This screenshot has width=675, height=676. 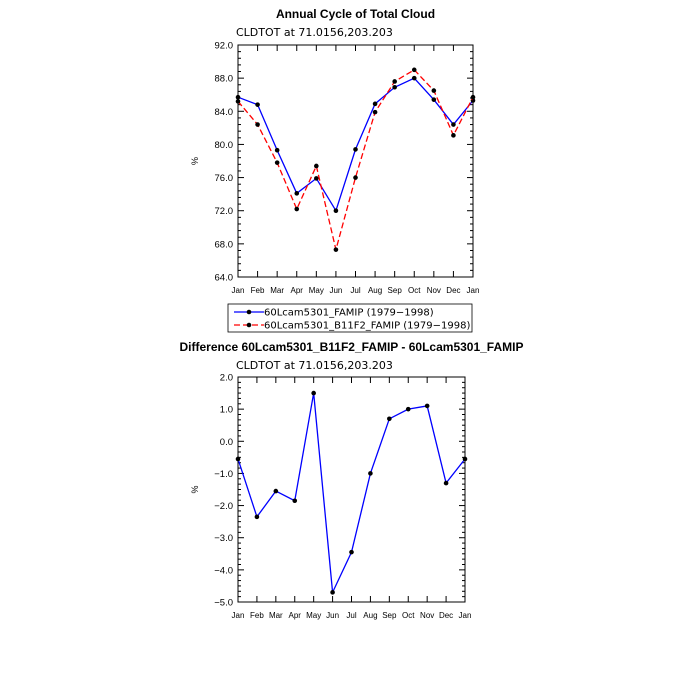 What do you see at coordinates (349, 313) in the screenshot?
I see `legend-entry: 60Lcam5301_FAMIP (1979−1998)` at bounding box center [349, 313].